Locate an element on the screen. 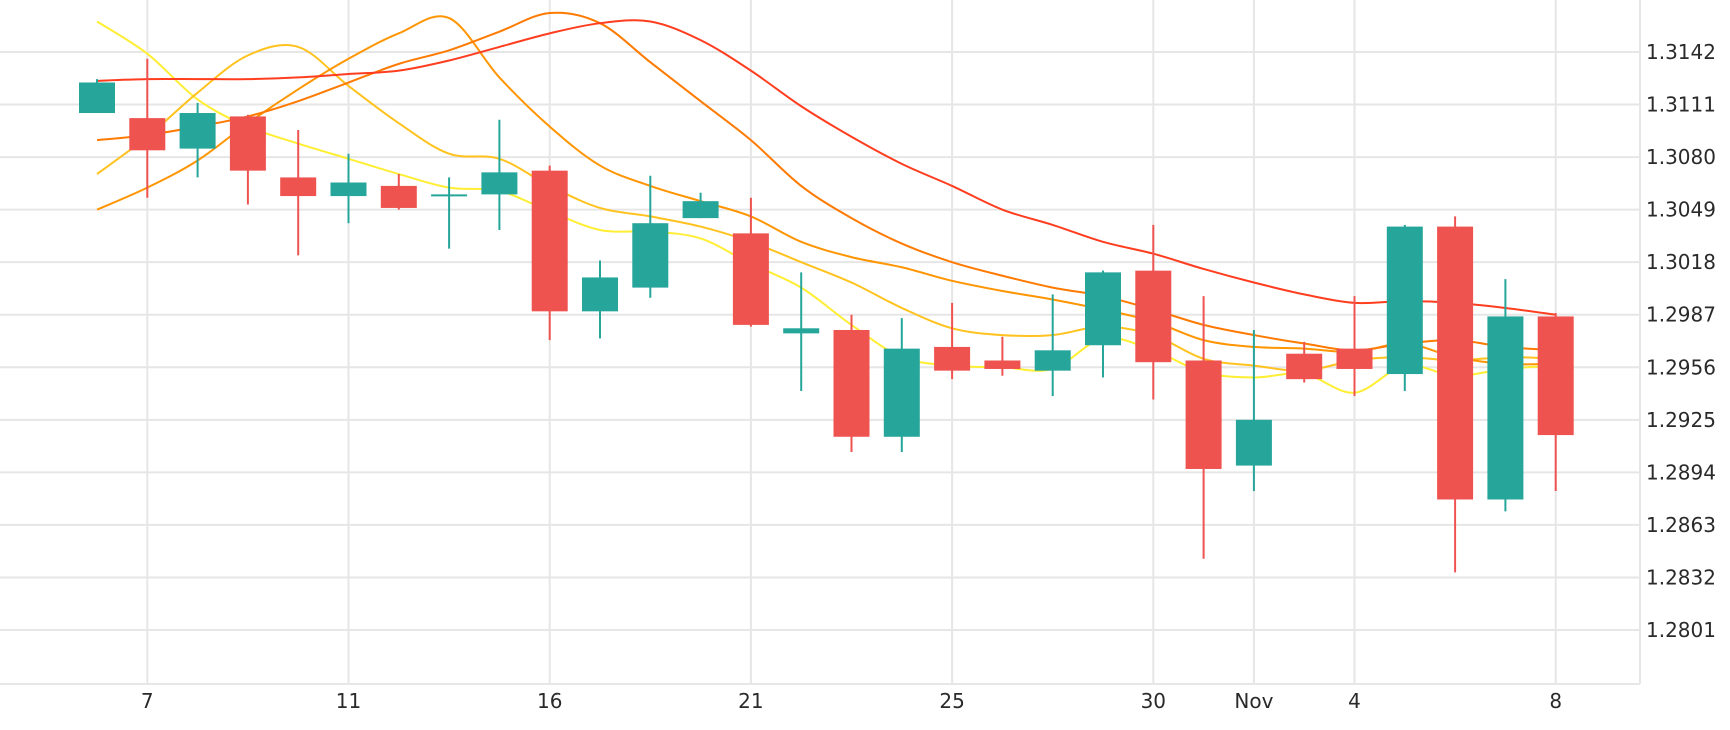  x-tick-label: 7 is located at coordinates (147, 701).